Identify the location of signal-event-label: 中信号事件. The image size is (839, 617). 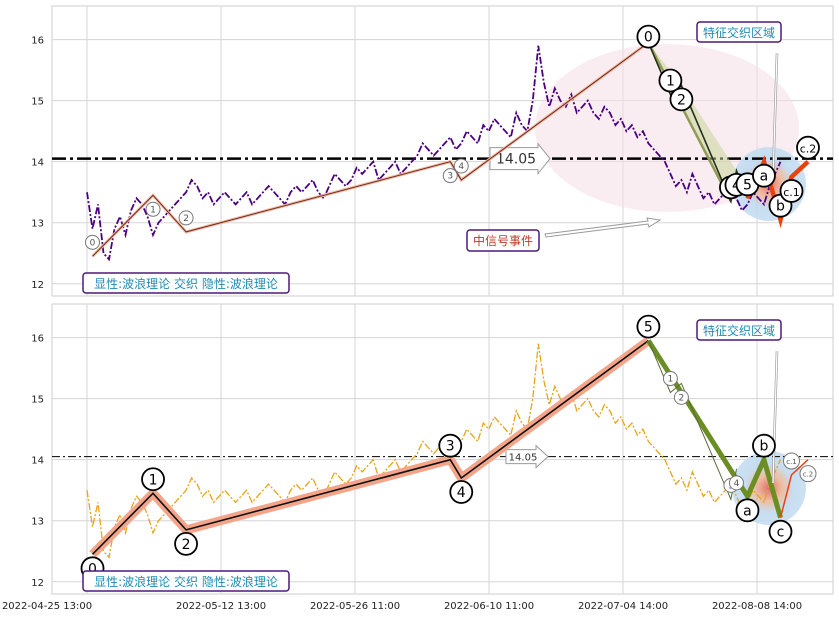
(503, 240).